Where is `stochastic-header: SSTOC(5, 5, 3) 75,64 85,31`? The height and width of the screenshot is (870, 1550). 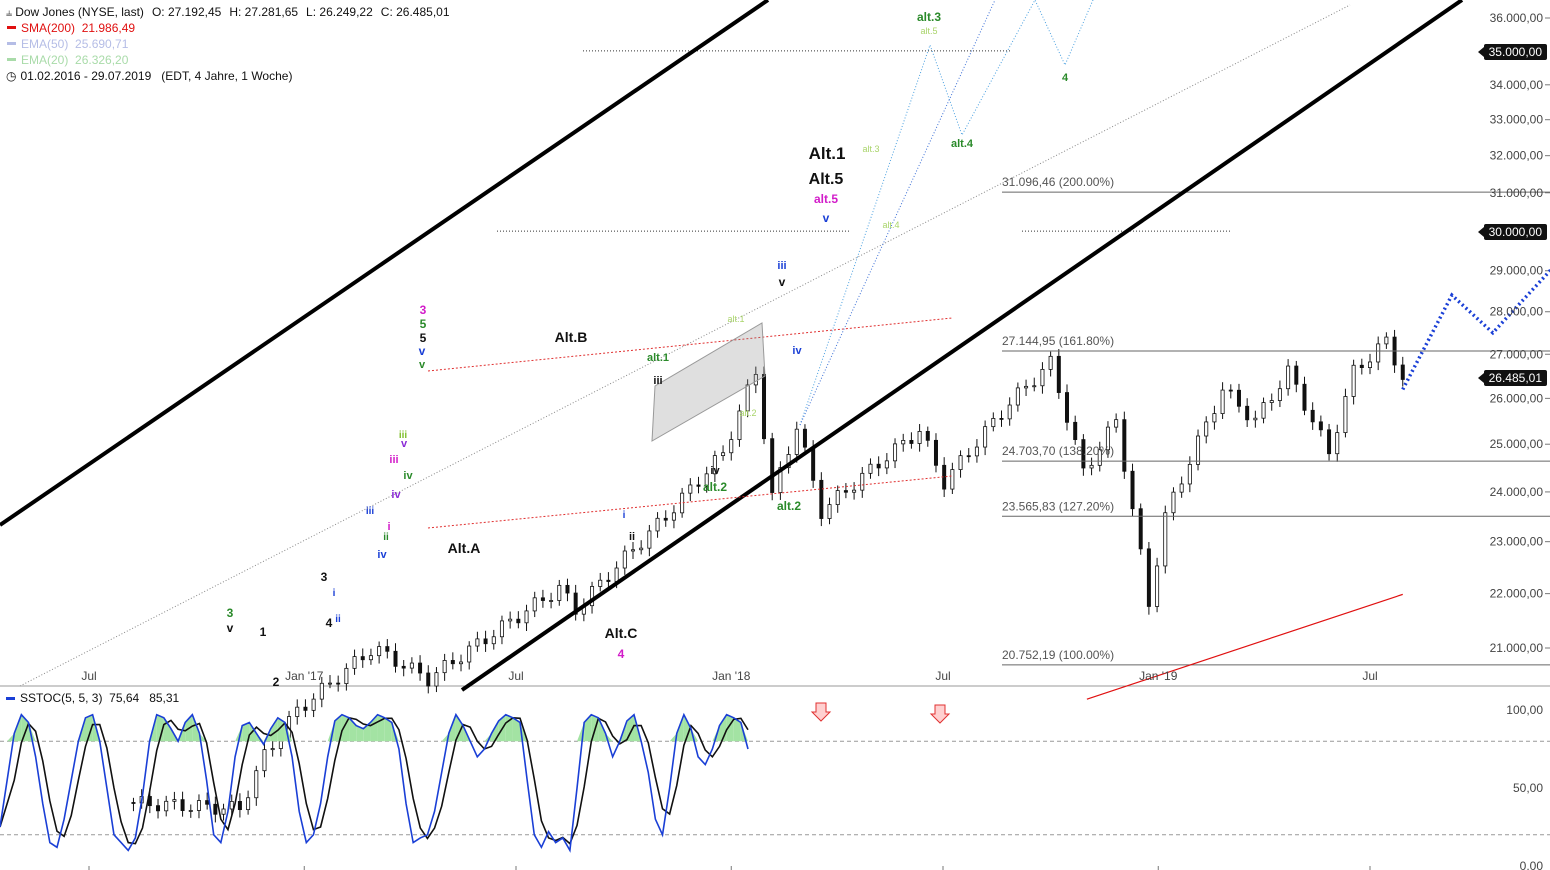
stochastic-header: SSTOC(5, 5, 3) 75,64 85,31 is located at coordinates (92, 698).